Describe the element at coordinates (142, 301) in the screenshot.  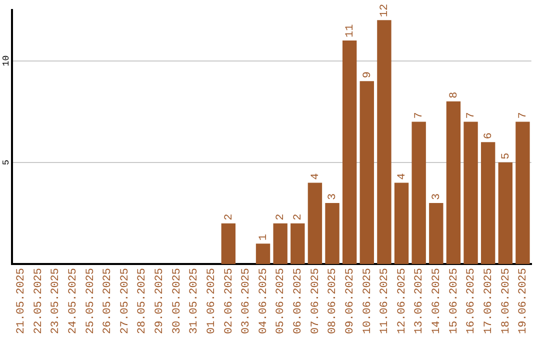
I see `x-tick-label: 28.05.2025` at that location.